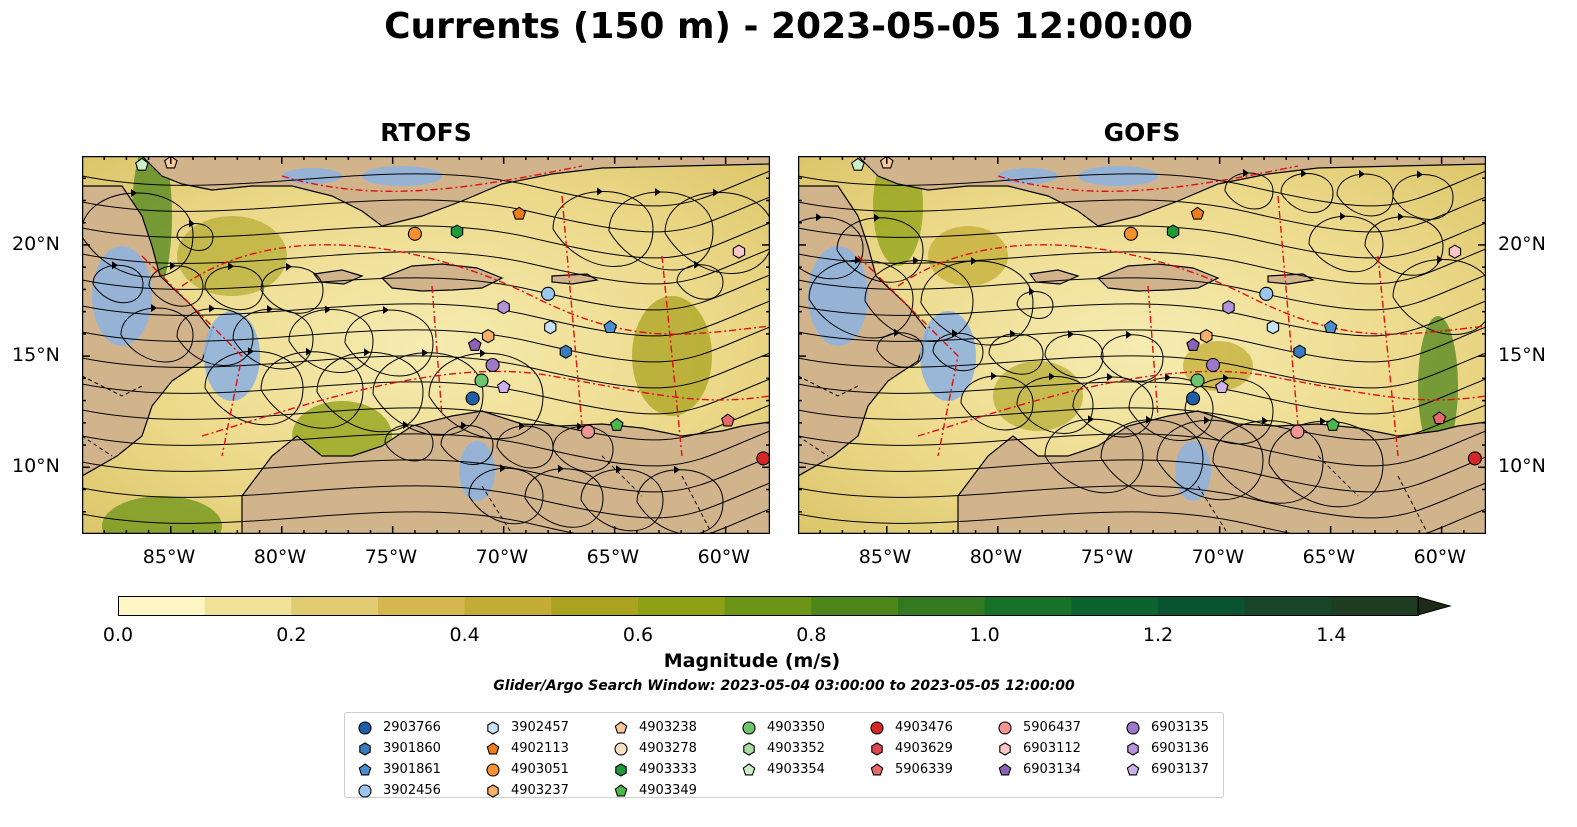 Image resolution: width=1577 pixels, height=827 pixels. Describe the element at coordinates (527, 727) in the screenshot. I see `legend-entry: 3902457` at that location.